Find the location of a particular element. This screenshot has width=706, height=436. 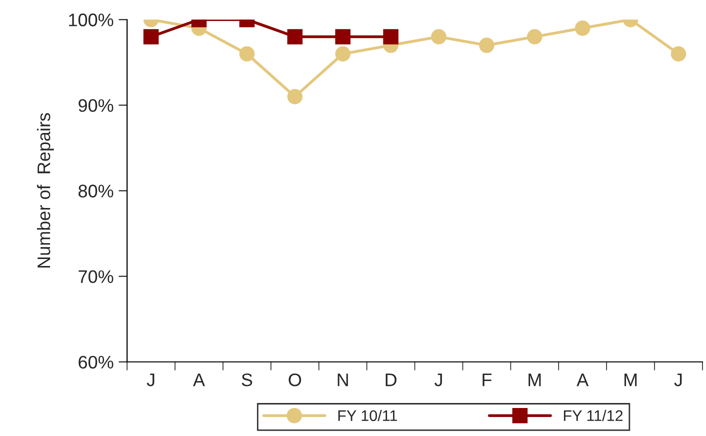

legend-label: FY 10/11 is located at coordinates (367, 416).